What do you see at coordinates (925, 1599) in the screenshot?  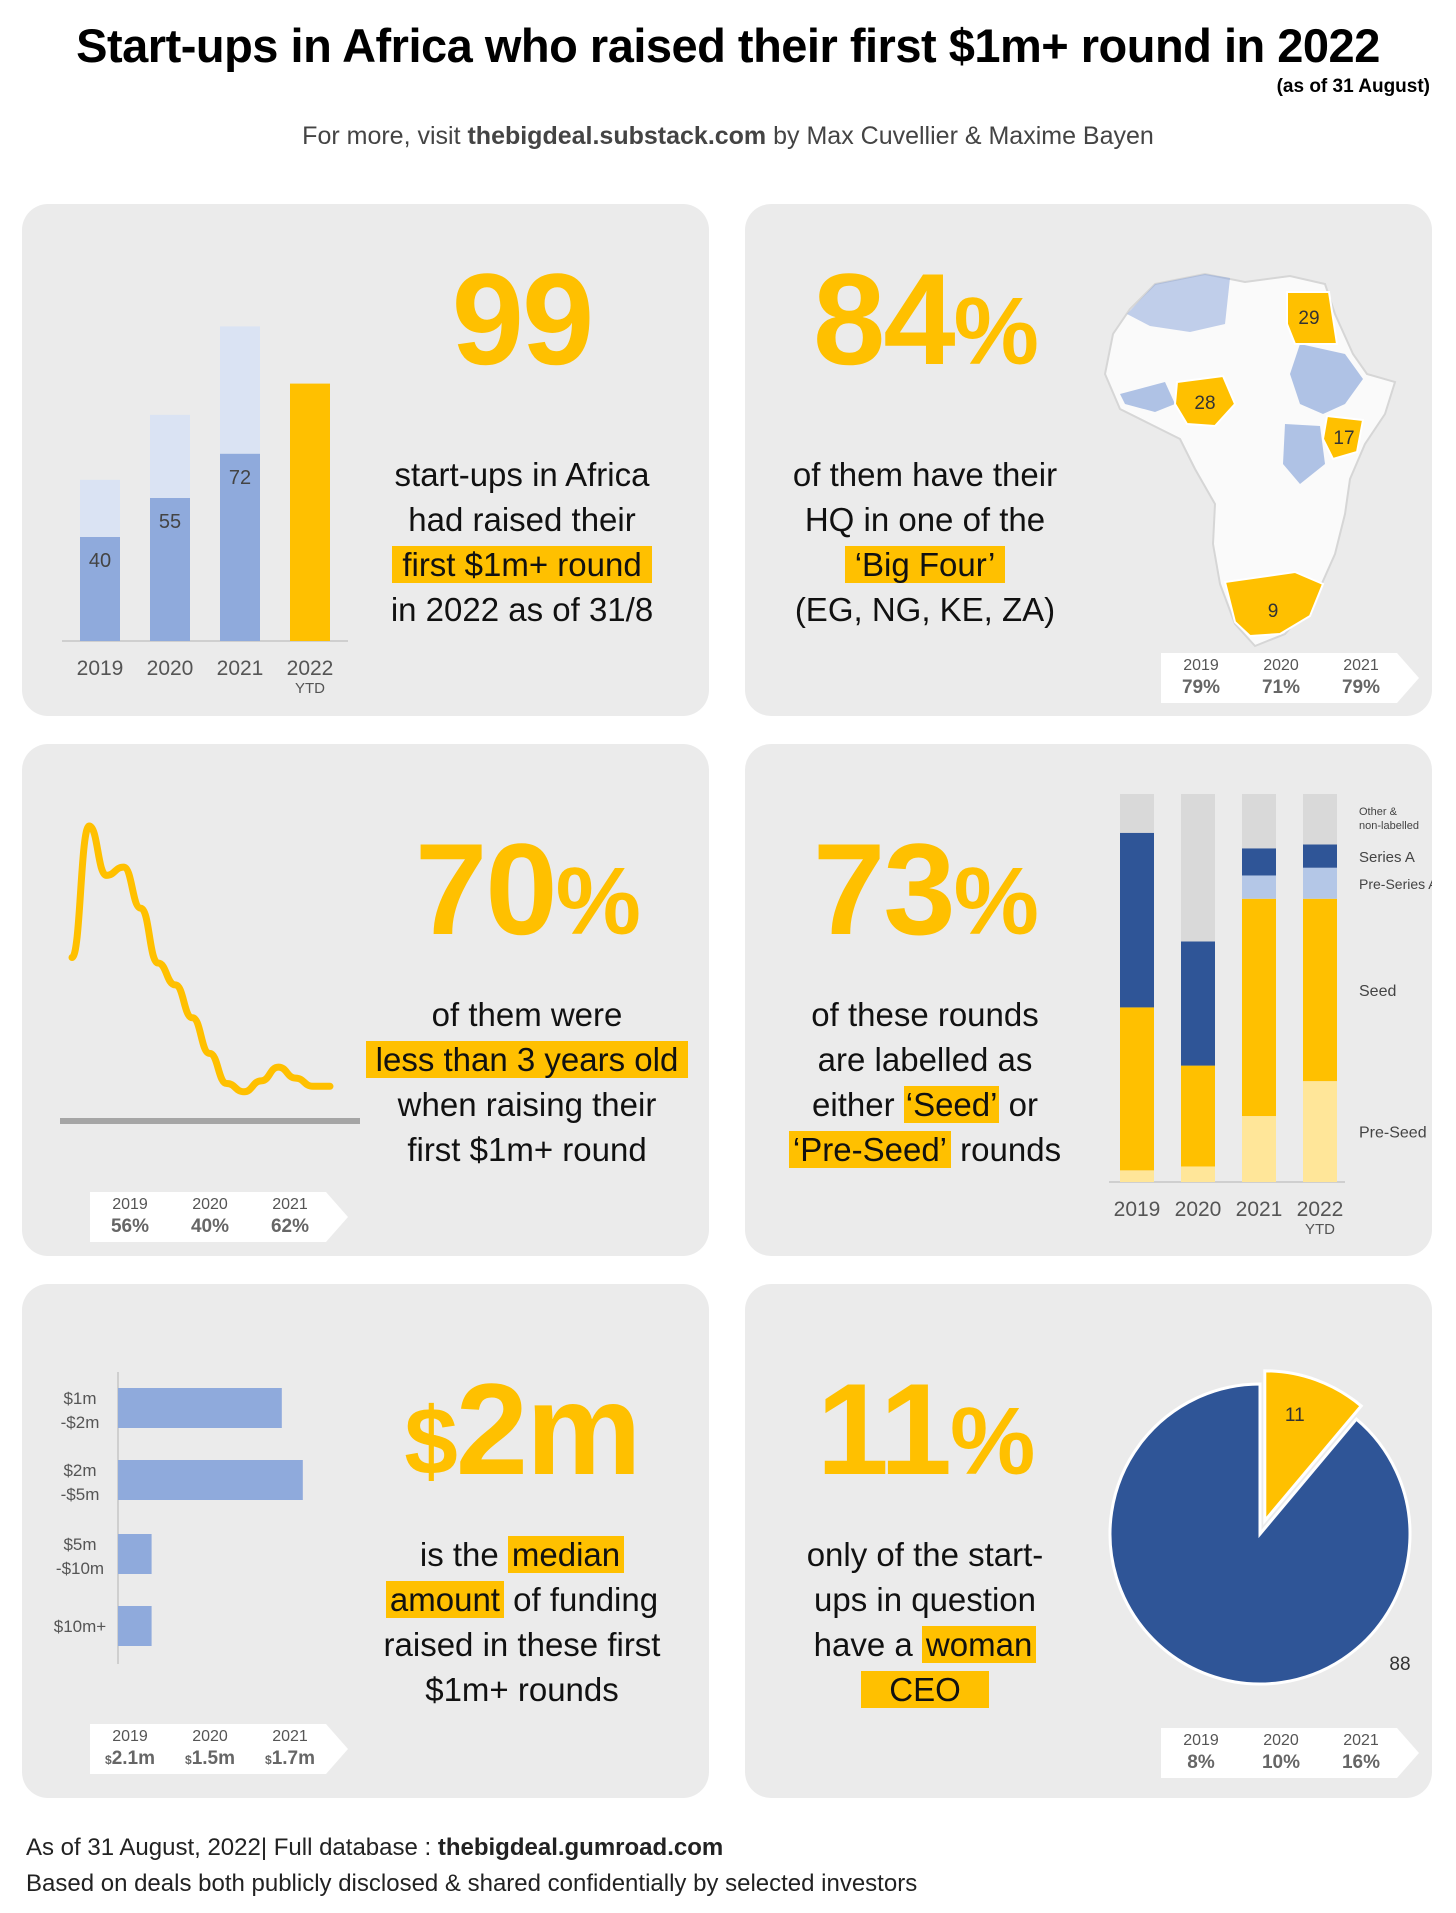 I see `panel6-line2: ups in question` at bounding box center [925, 1599].